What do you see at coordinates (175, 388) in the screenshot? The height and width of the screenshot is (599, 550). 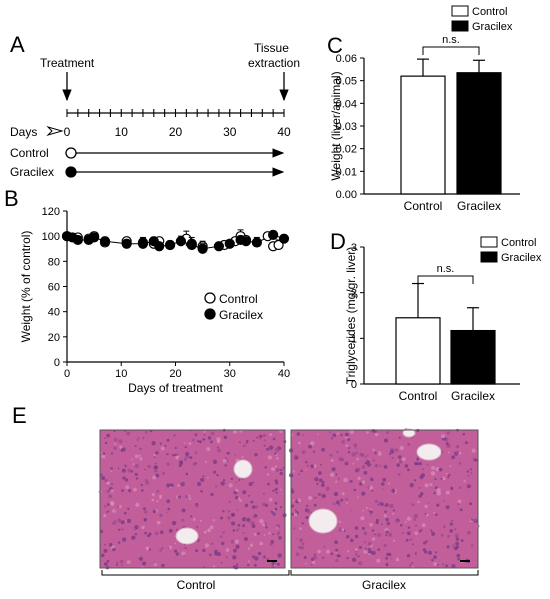 I see `x-axis-title: Days of treatment` at bounding box center [175, 388].